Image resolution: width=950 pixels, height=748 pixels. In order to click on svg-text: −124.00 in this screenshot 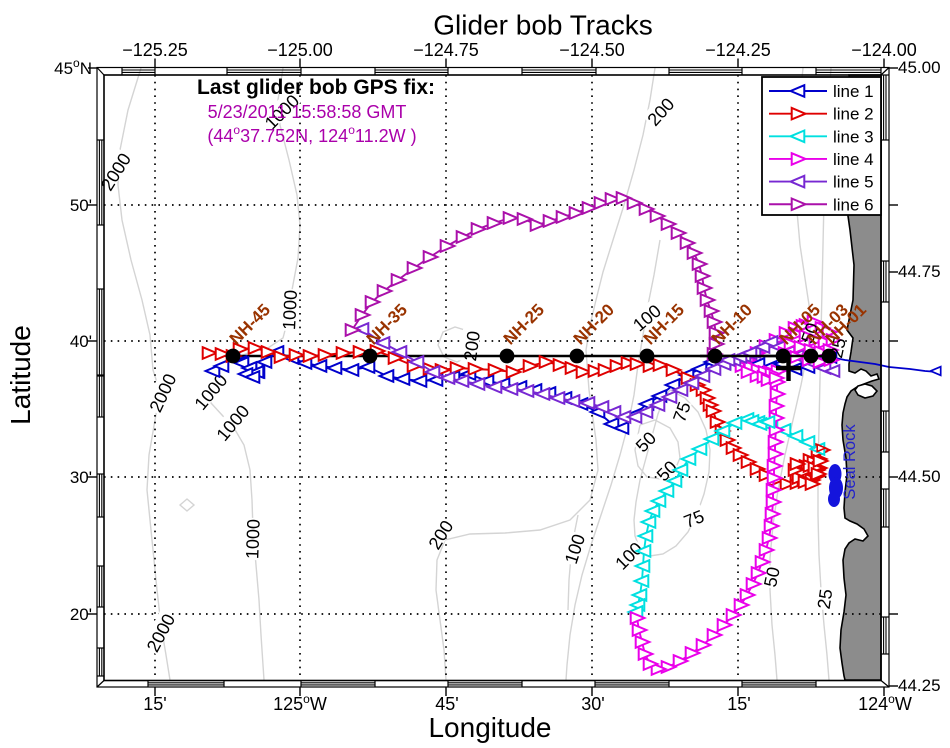, I will do `click(884, 50)`.